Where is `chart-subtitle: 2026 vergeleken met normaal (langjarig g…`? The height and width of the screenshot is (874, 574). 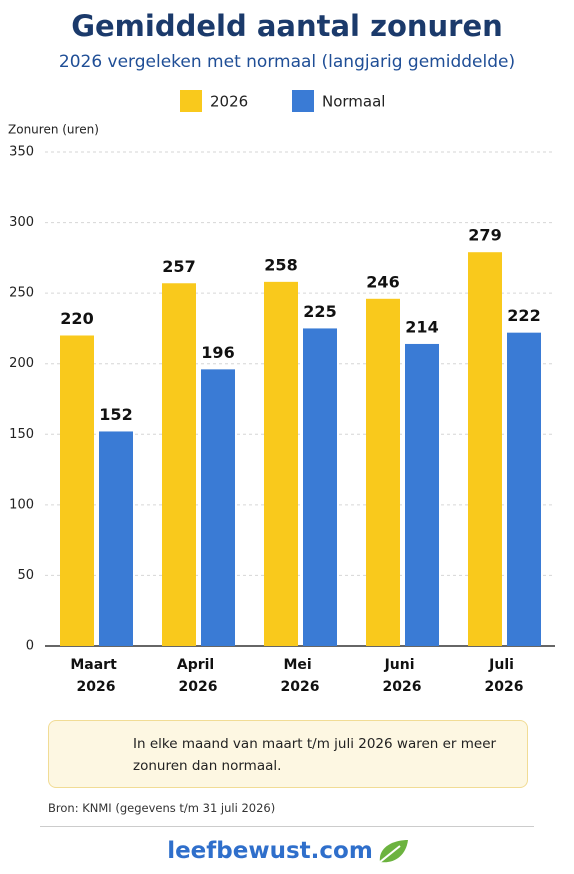
chart-subtitle: 2026 vergeleken met normaal (langjarig g… is located at coordinates (287, 62).